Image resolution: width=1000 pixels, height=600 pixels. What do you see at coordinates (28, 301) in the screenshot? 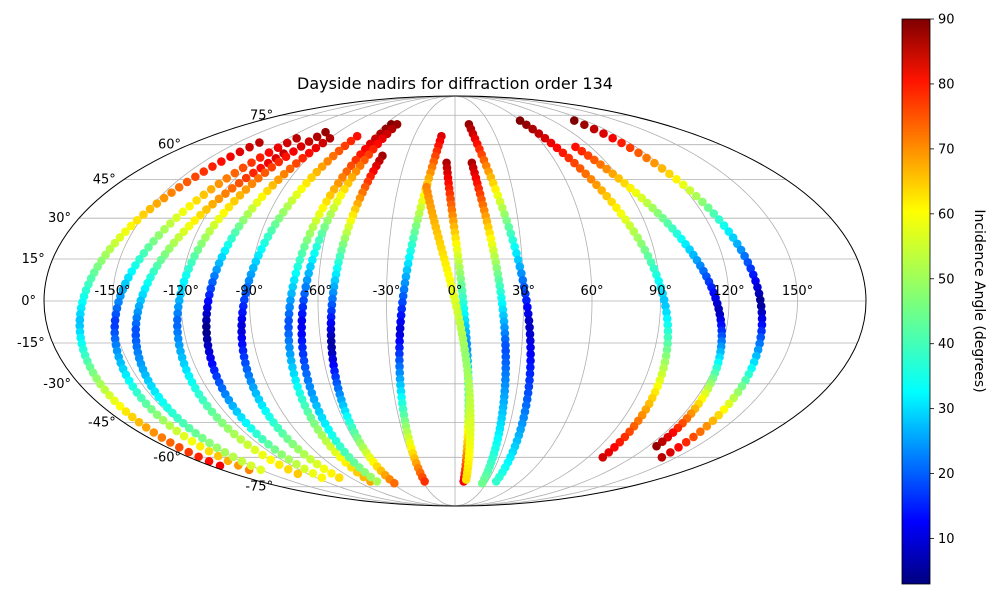
I see `latitude-tick-label: 0°` at bounding box center [28, 301].